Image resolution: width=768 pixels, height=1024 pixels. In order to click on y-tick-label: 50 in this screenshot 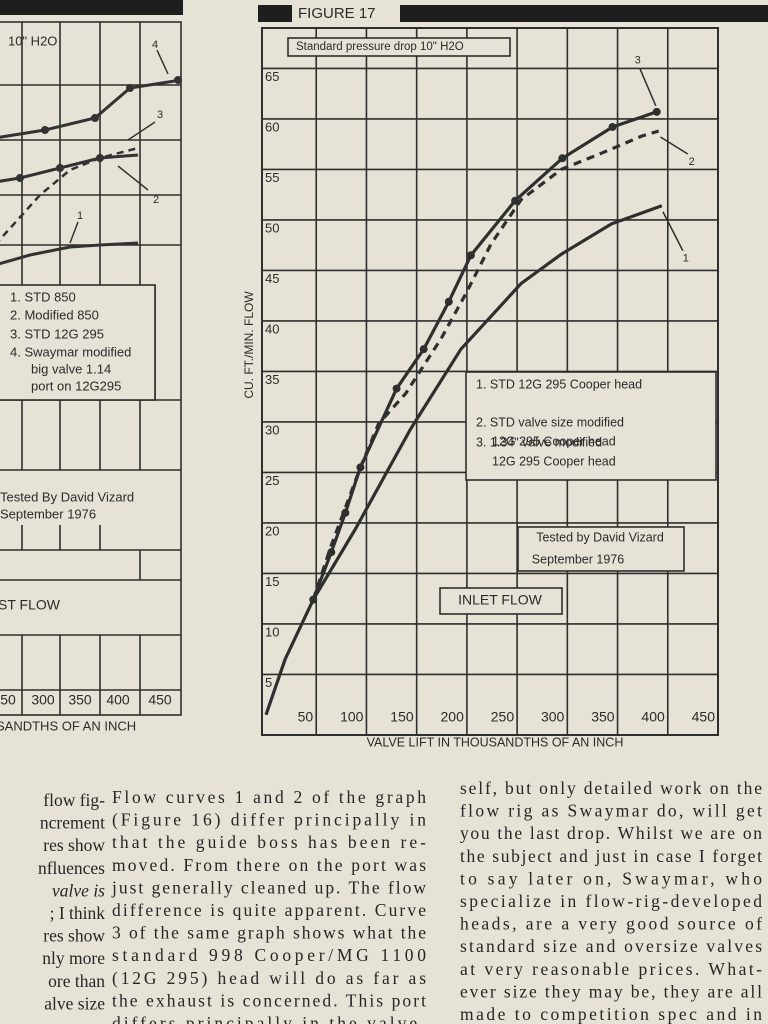, I will do `click(272, 227)`.